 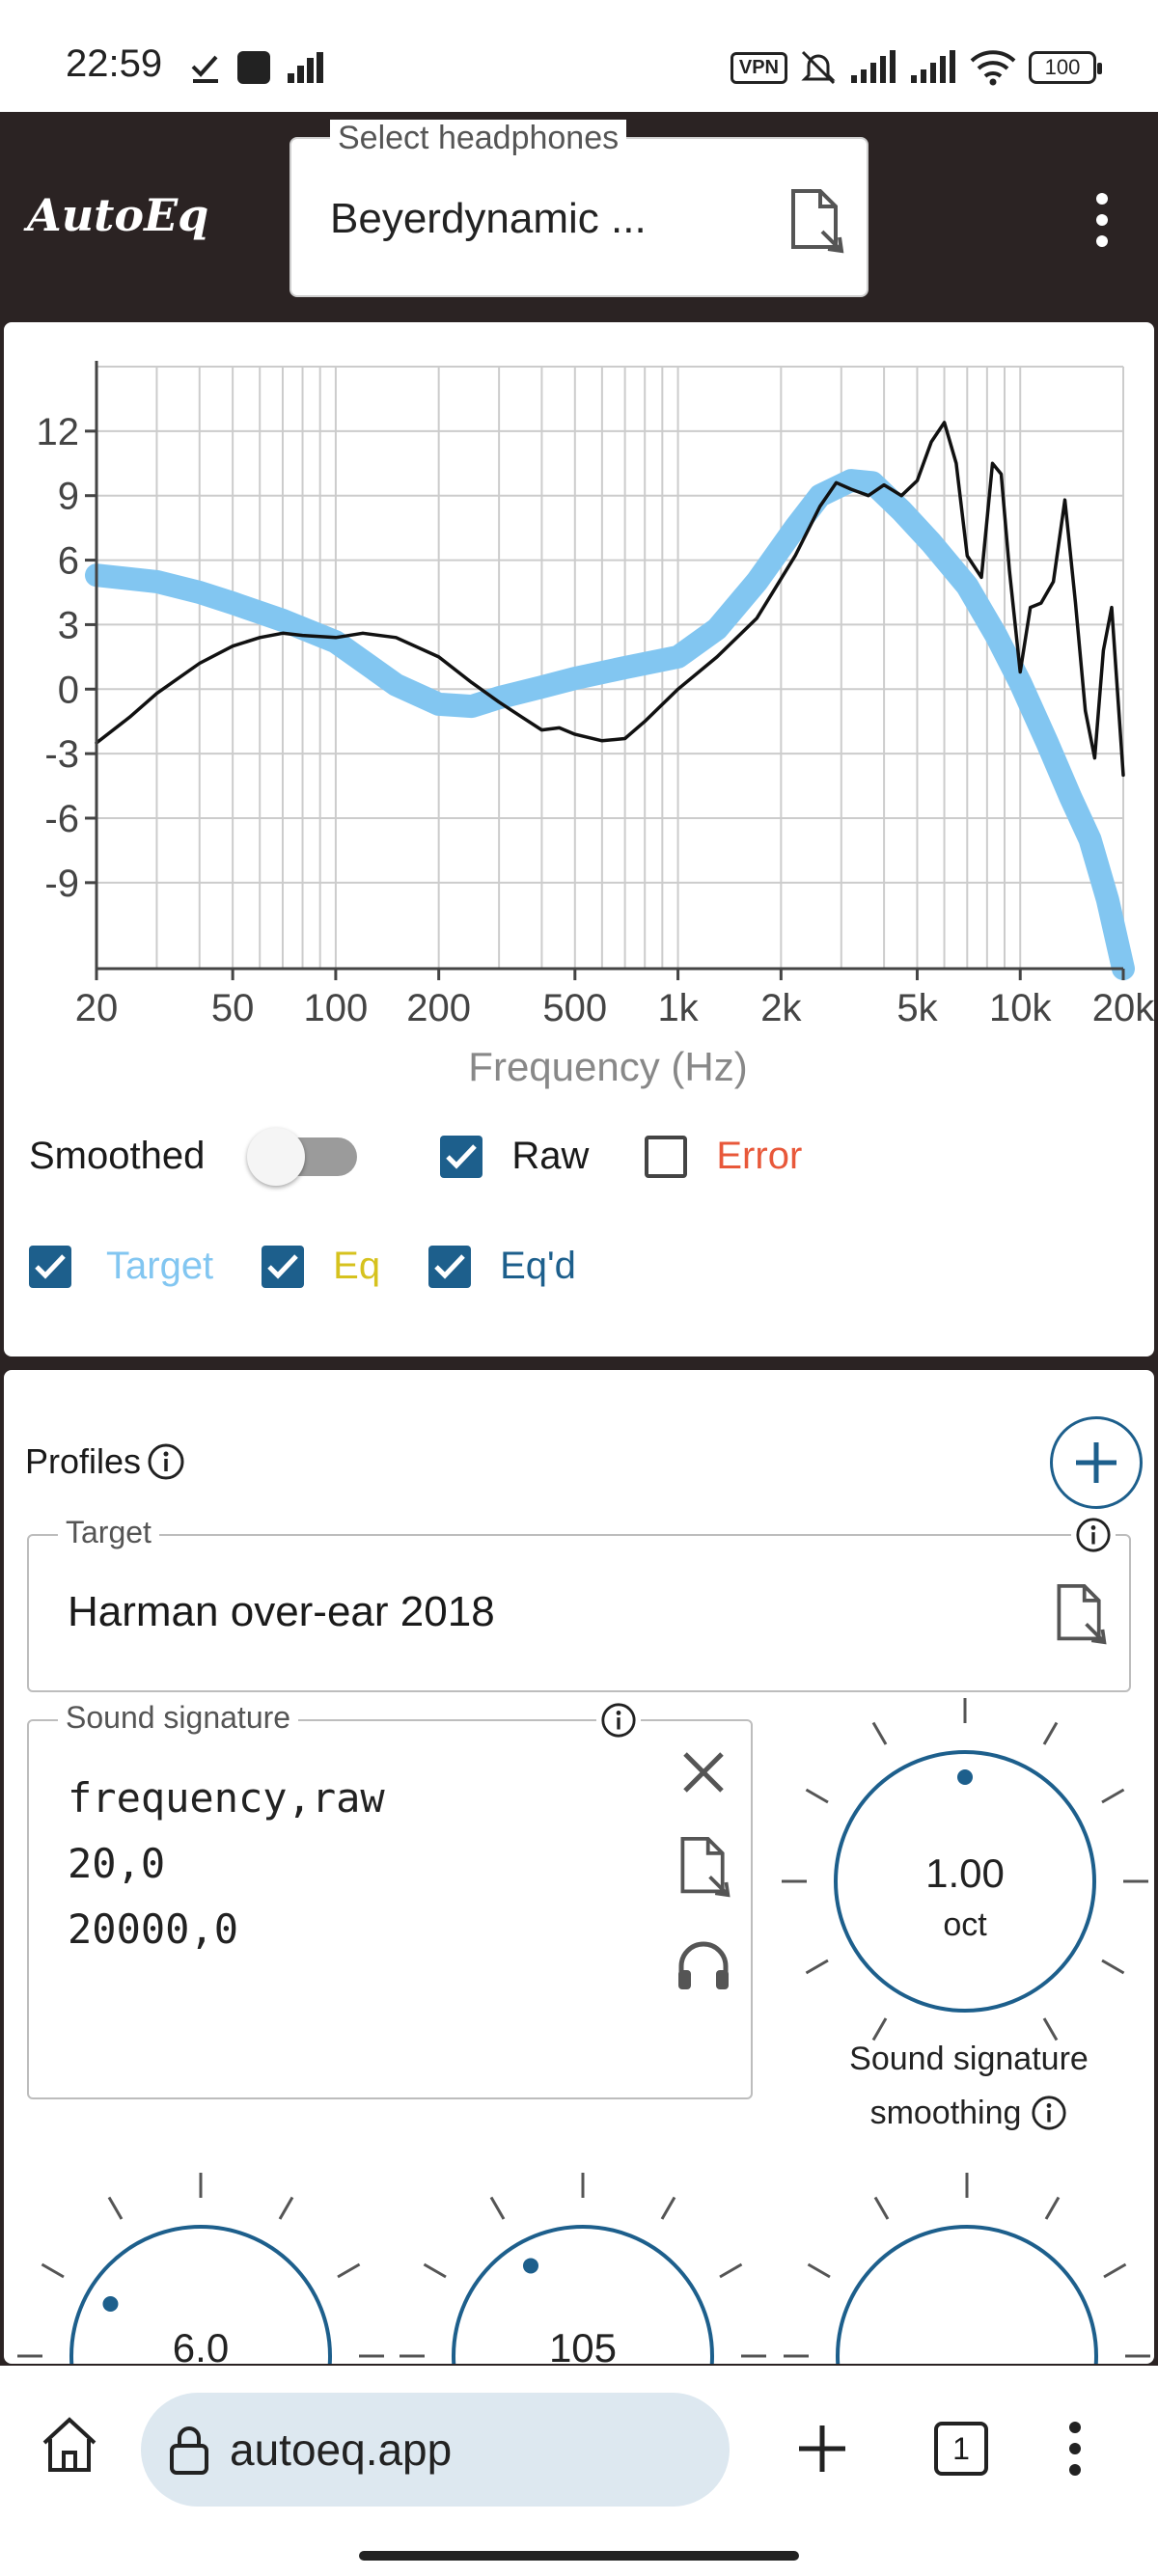 What do you see at coordinates (204, 69) in the screenshot?
I see `checkmark-icon` at bounding box center [204, 69].